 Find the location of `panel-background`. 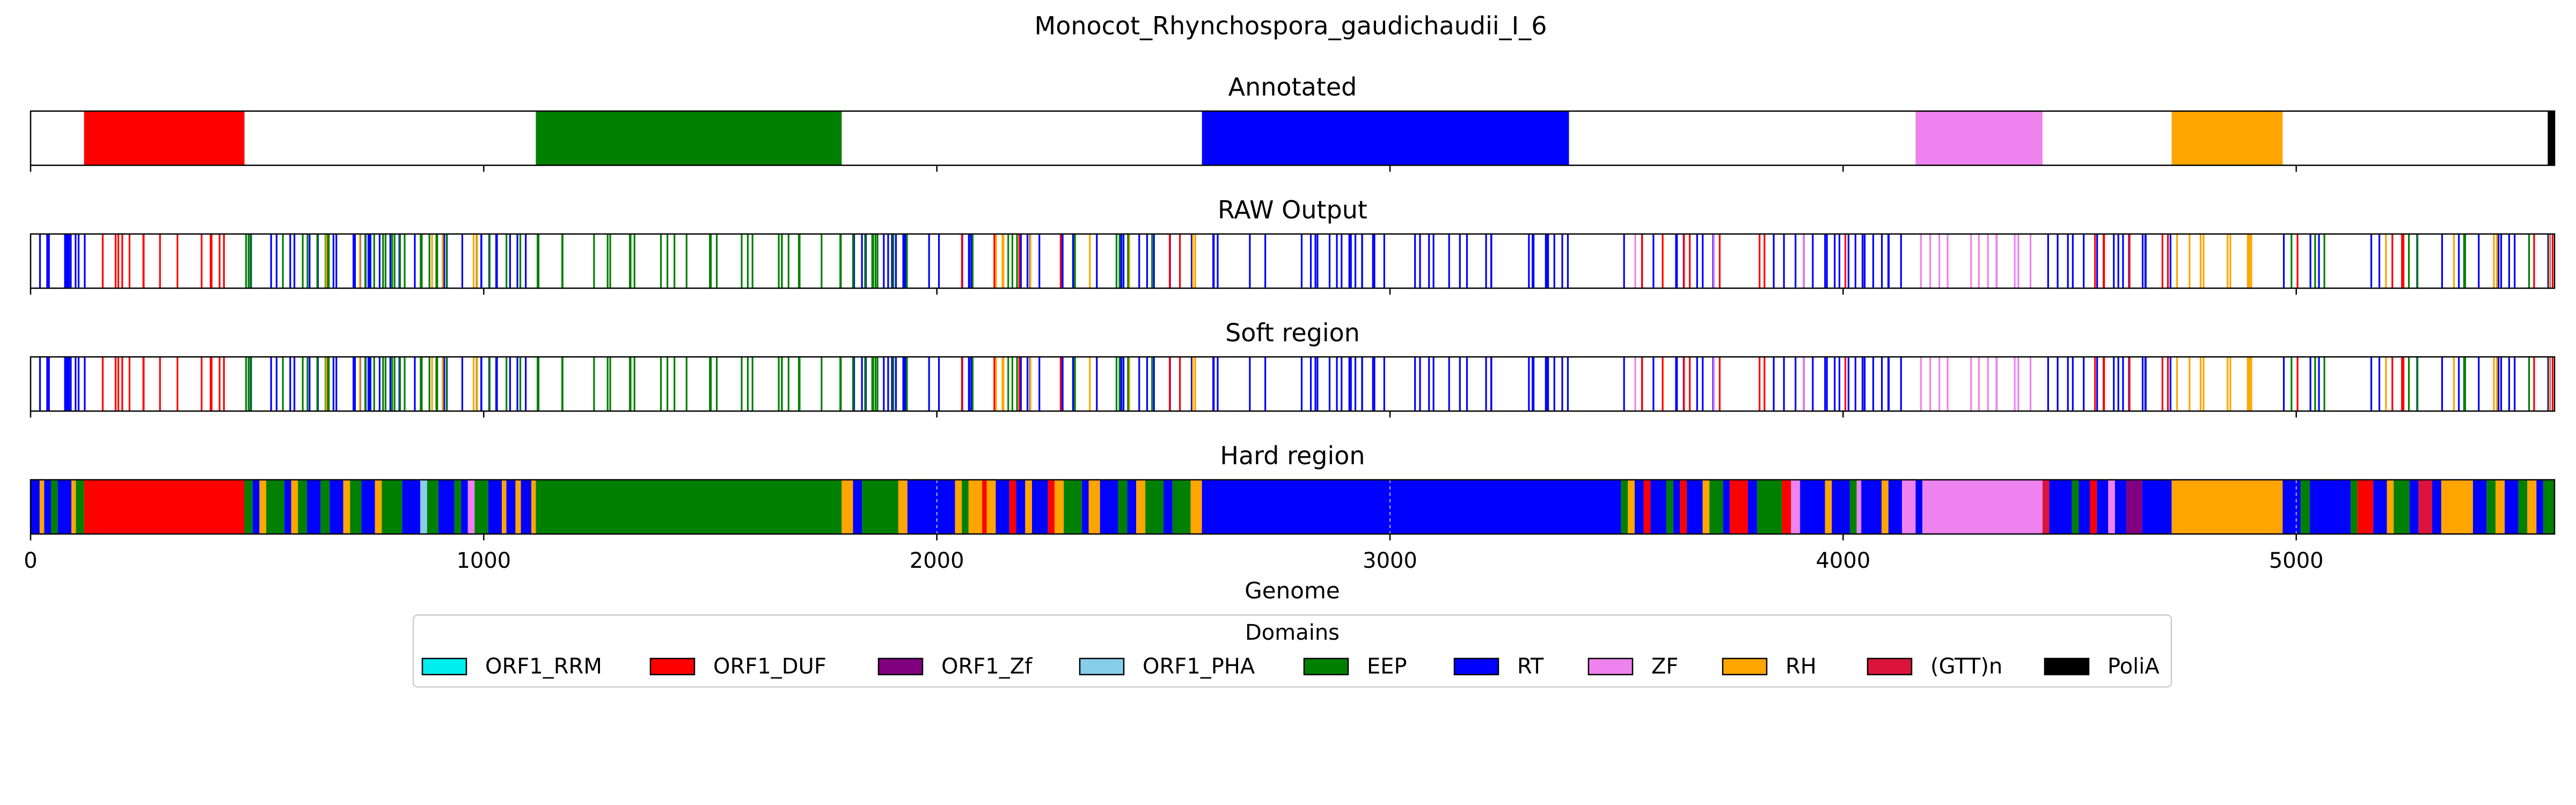

panel-background is located at coordinates (1293, 261).